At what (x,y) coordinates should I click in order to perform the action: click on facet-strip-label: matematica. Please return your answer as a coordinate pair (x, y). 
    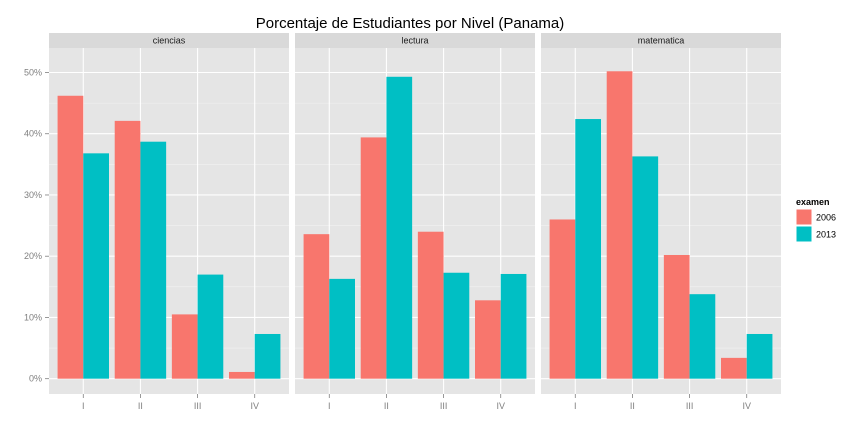
    Looking at the image, I should click on (661, 41).